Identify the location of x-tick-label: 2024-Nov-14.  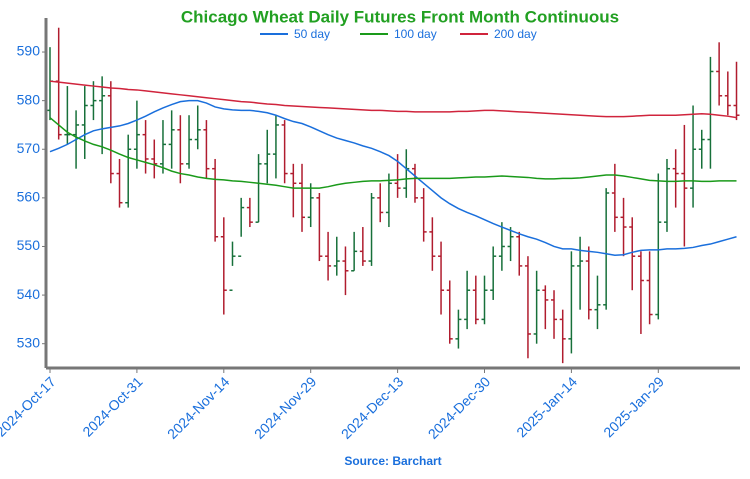
(198, 407).